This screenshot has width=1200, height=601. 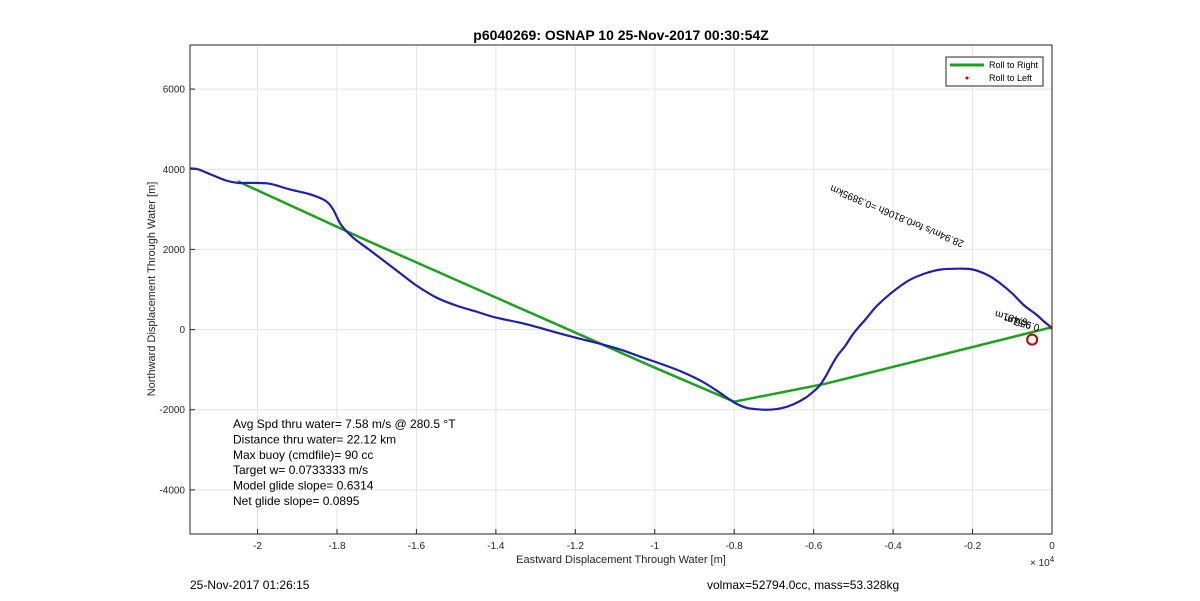 I want to click on x-axis-exponent-base: × 10, so click(x=1040, y=563).